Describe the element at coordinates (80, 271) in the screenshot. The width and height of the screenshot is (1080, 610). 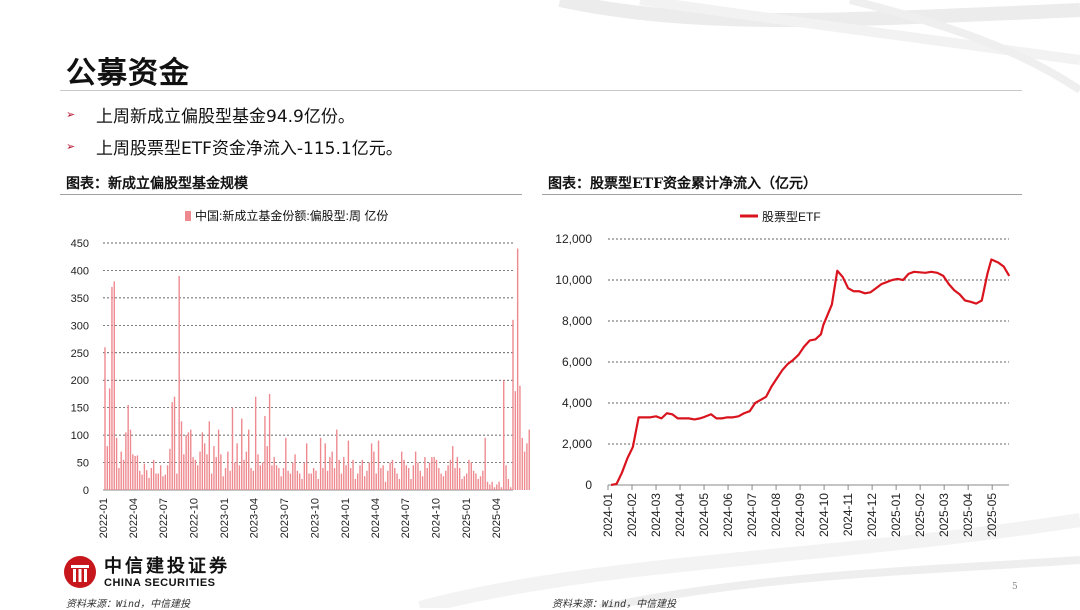
I see `y-tick-label: 400` at that location.